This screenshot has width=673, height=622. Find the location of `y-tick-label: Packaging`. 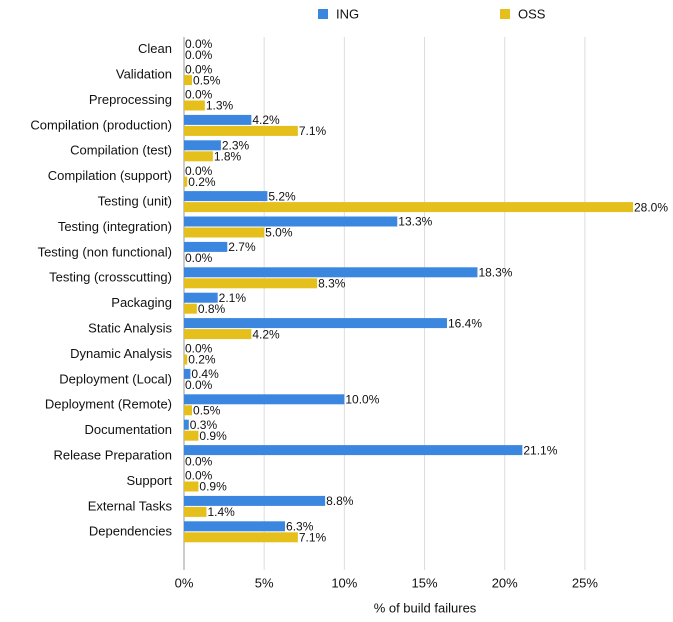

y-tick-label: Packaging is located at coordinates (141, 302).